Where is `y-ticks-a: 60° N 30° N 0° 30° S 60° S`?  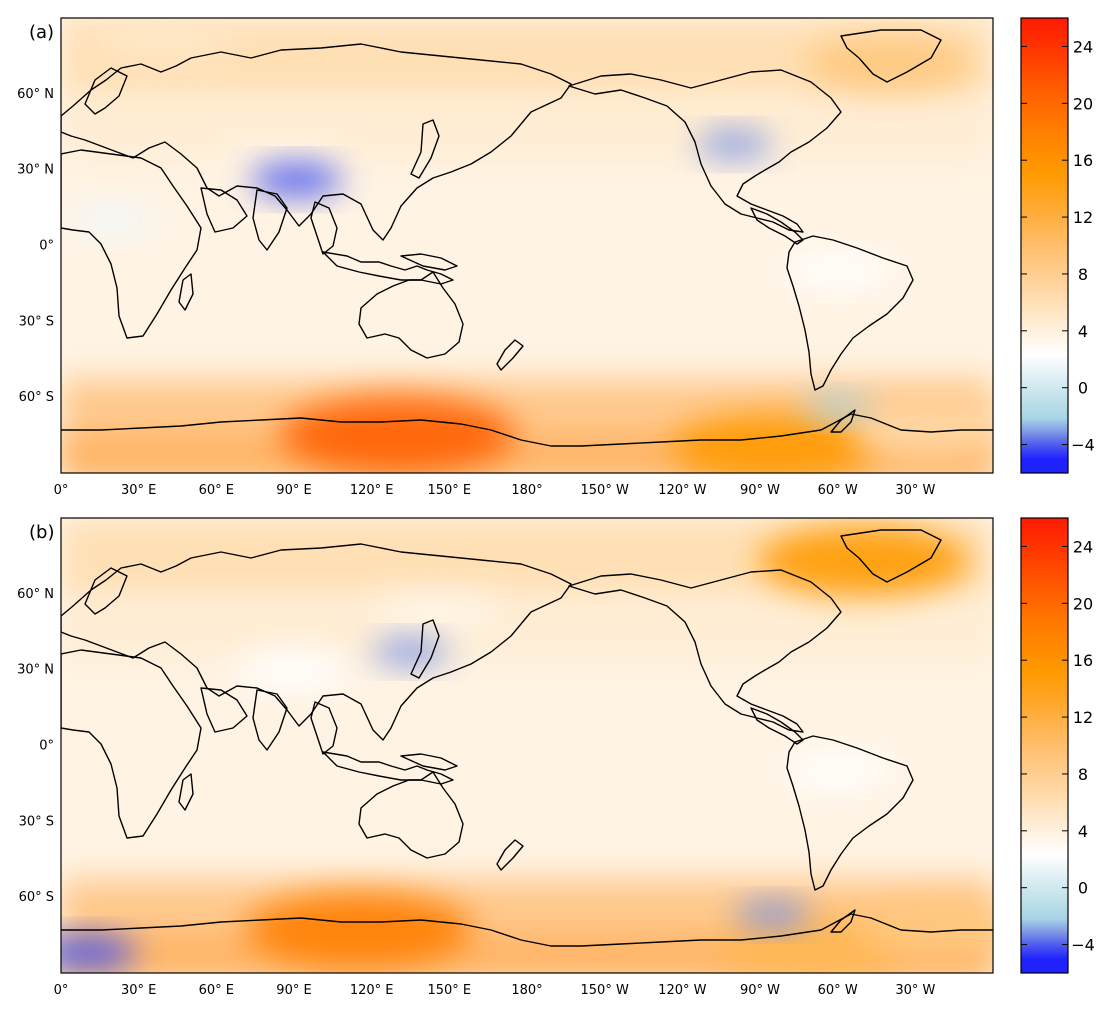 y-ticks-a: 60° N 30° N 0° 30° S 60° S is located at coordinates (35, 246).